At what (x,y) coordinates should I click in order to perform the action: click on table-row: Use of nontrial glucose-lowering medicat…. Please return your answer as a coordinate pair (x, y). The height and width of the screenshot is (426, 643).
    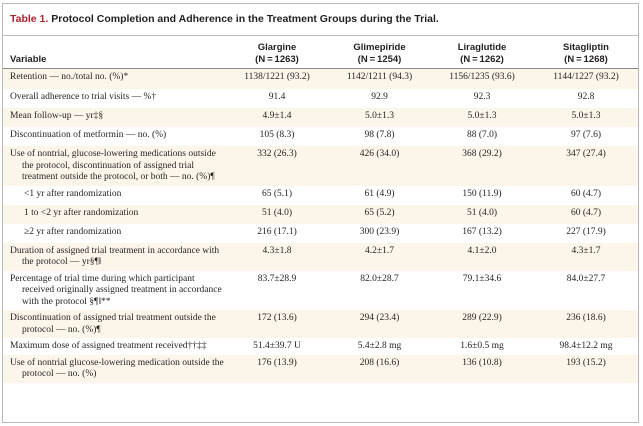
    Looking at the image, I should click on (320, 368).